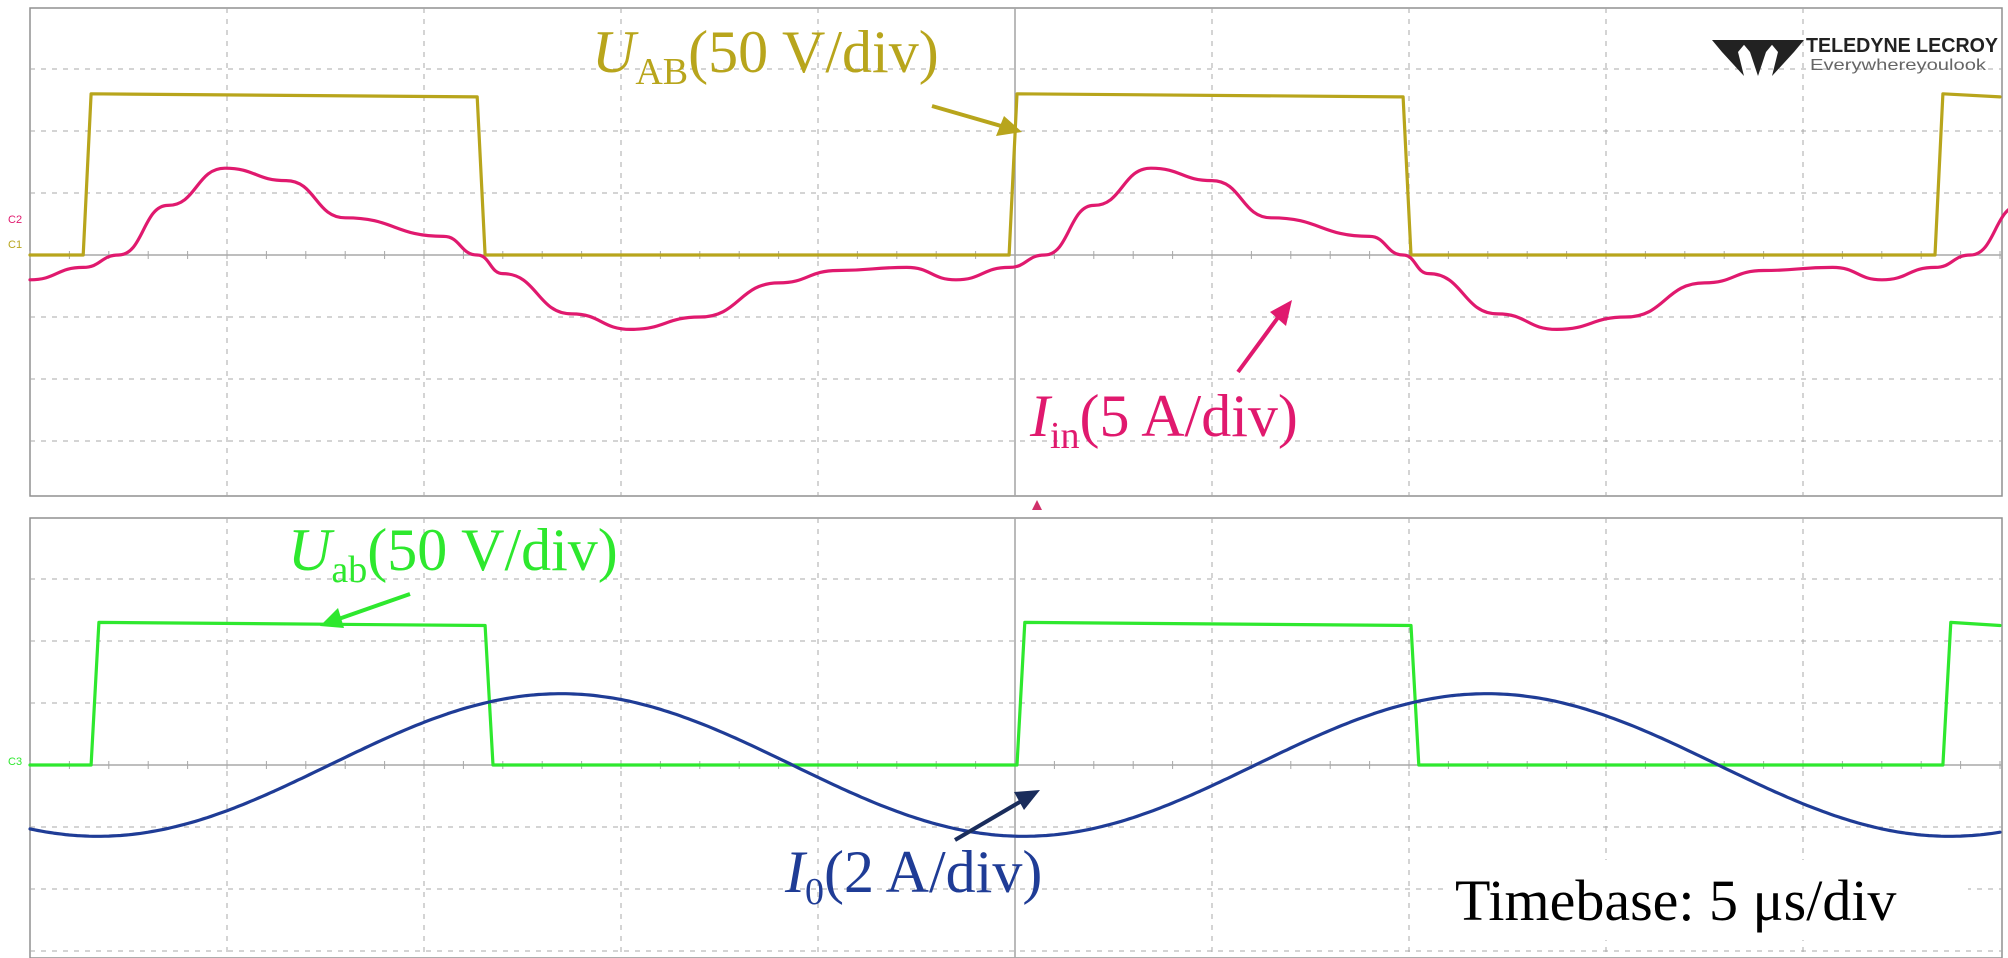  What do you see at coordinates (1898, 65) in the screenshot?
I see `logo-tagline-text: Everywhereyoulook` at bounding box center [1898, 65].